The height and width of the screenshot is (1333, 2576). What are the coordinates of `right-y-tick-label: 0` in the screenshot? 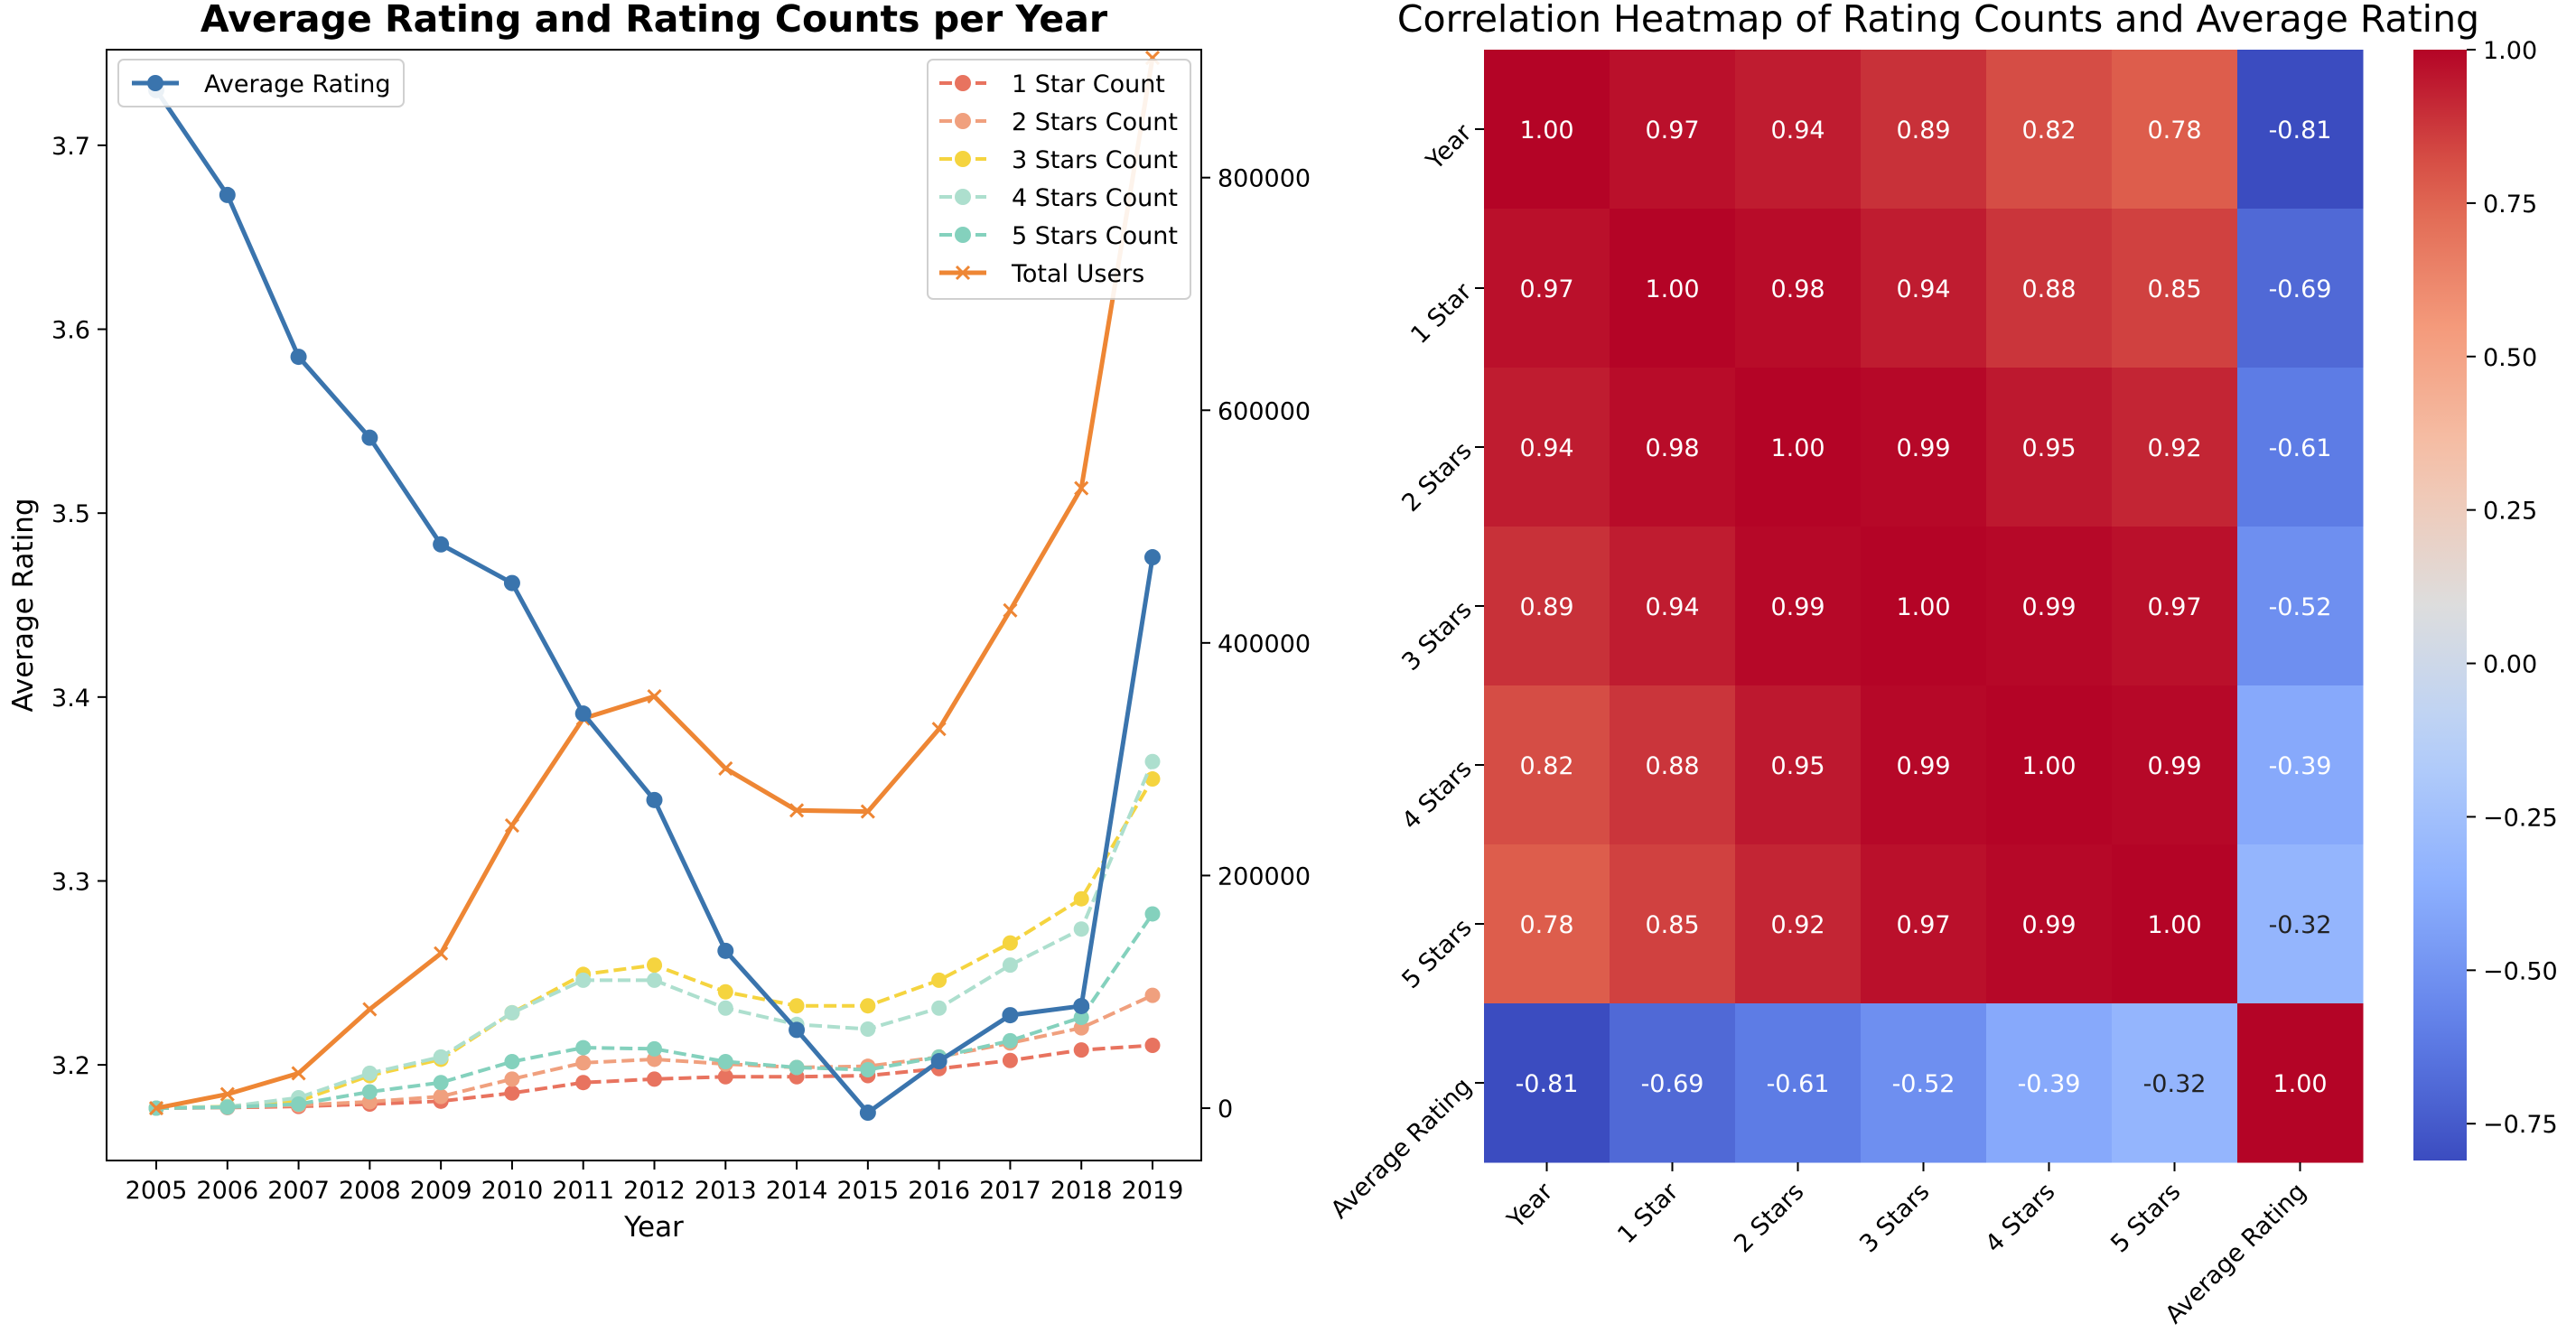 It's located at (1225, 1109).